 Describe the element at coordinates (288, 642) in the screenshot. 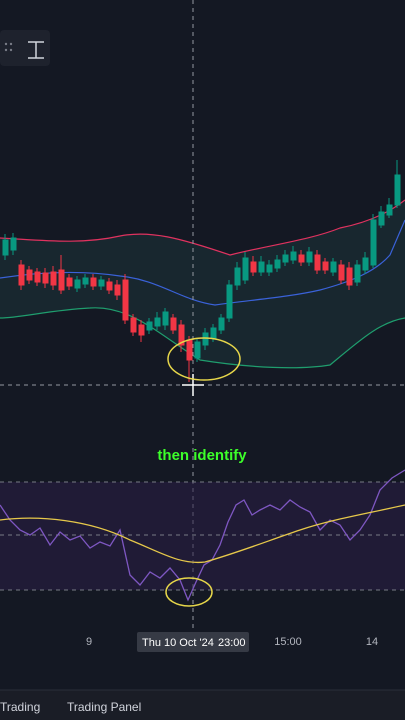

I see `time-label: 15:00` at that location.